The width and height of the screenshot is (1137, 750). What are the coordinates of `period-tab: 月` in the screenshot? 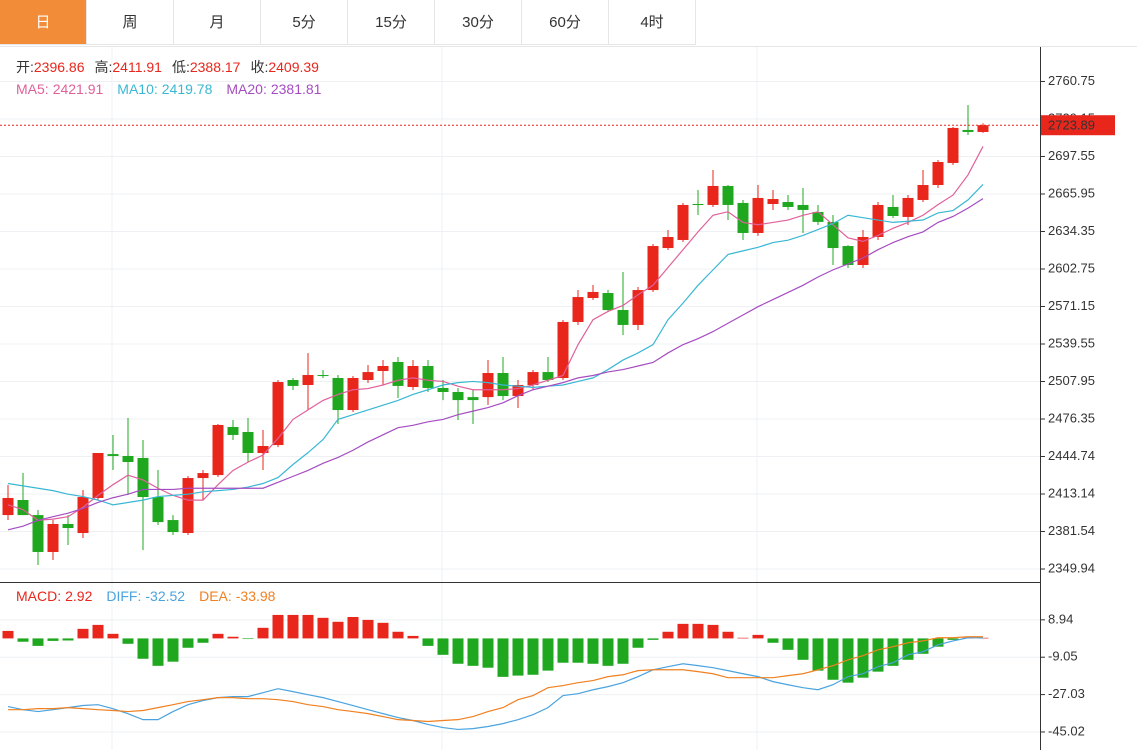 It's located at (217, 22).